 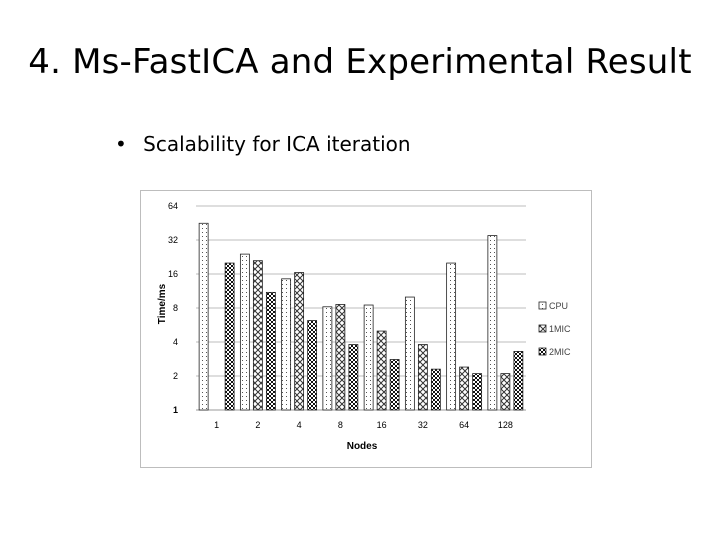 What do you see at coordinates (542, 351) in the screenshot?
I see `legend-swatch-2mic` at bounding box center [542, 351].